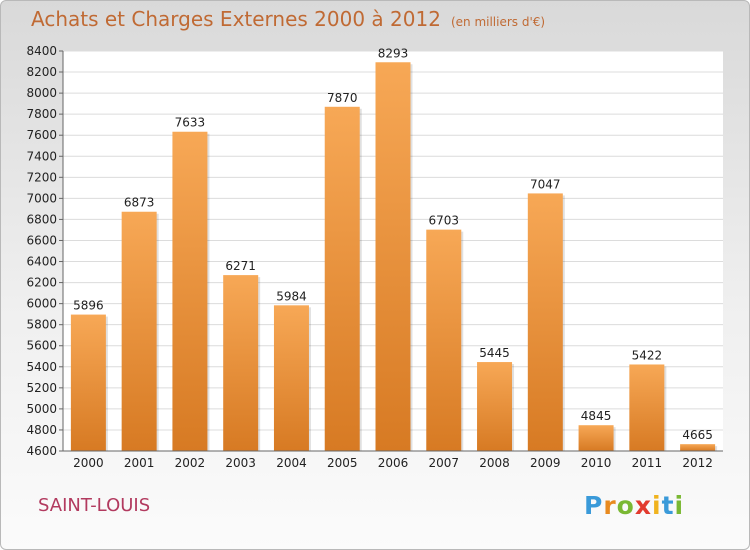 The width and height of the screenshot is (750, 550). Describe the element at coordinates (41, 198) in the screenshot. I see `y-tick-label: 7000` at that location.